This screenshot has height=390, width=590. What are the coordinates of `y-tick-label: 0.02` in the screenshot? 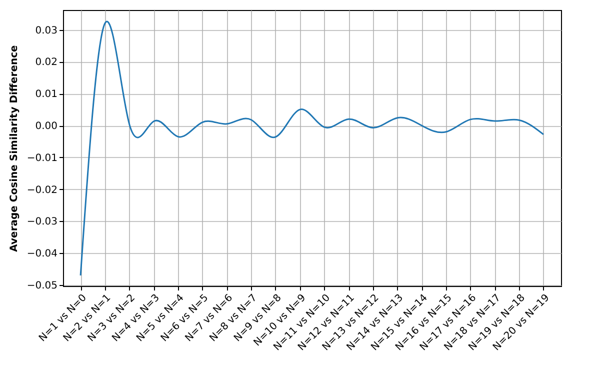 It's located at (46, 62).